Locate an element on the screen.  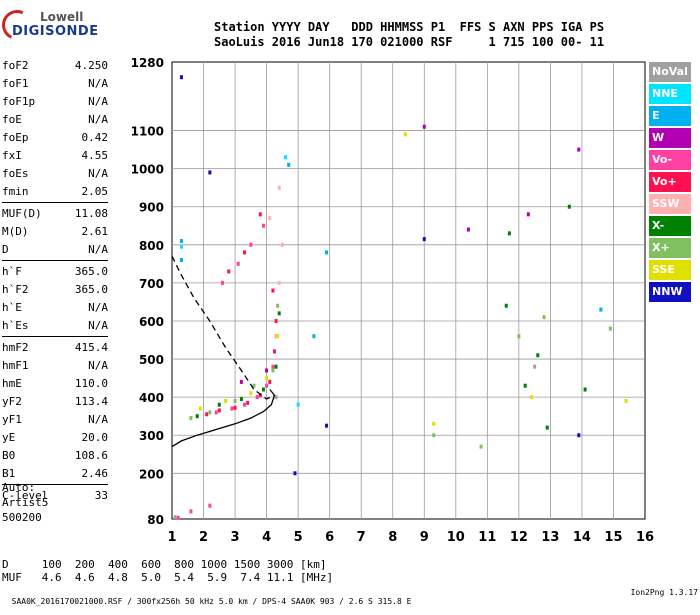
param-row: MUF(D) 11.08 is located at coordinates (55, 214).